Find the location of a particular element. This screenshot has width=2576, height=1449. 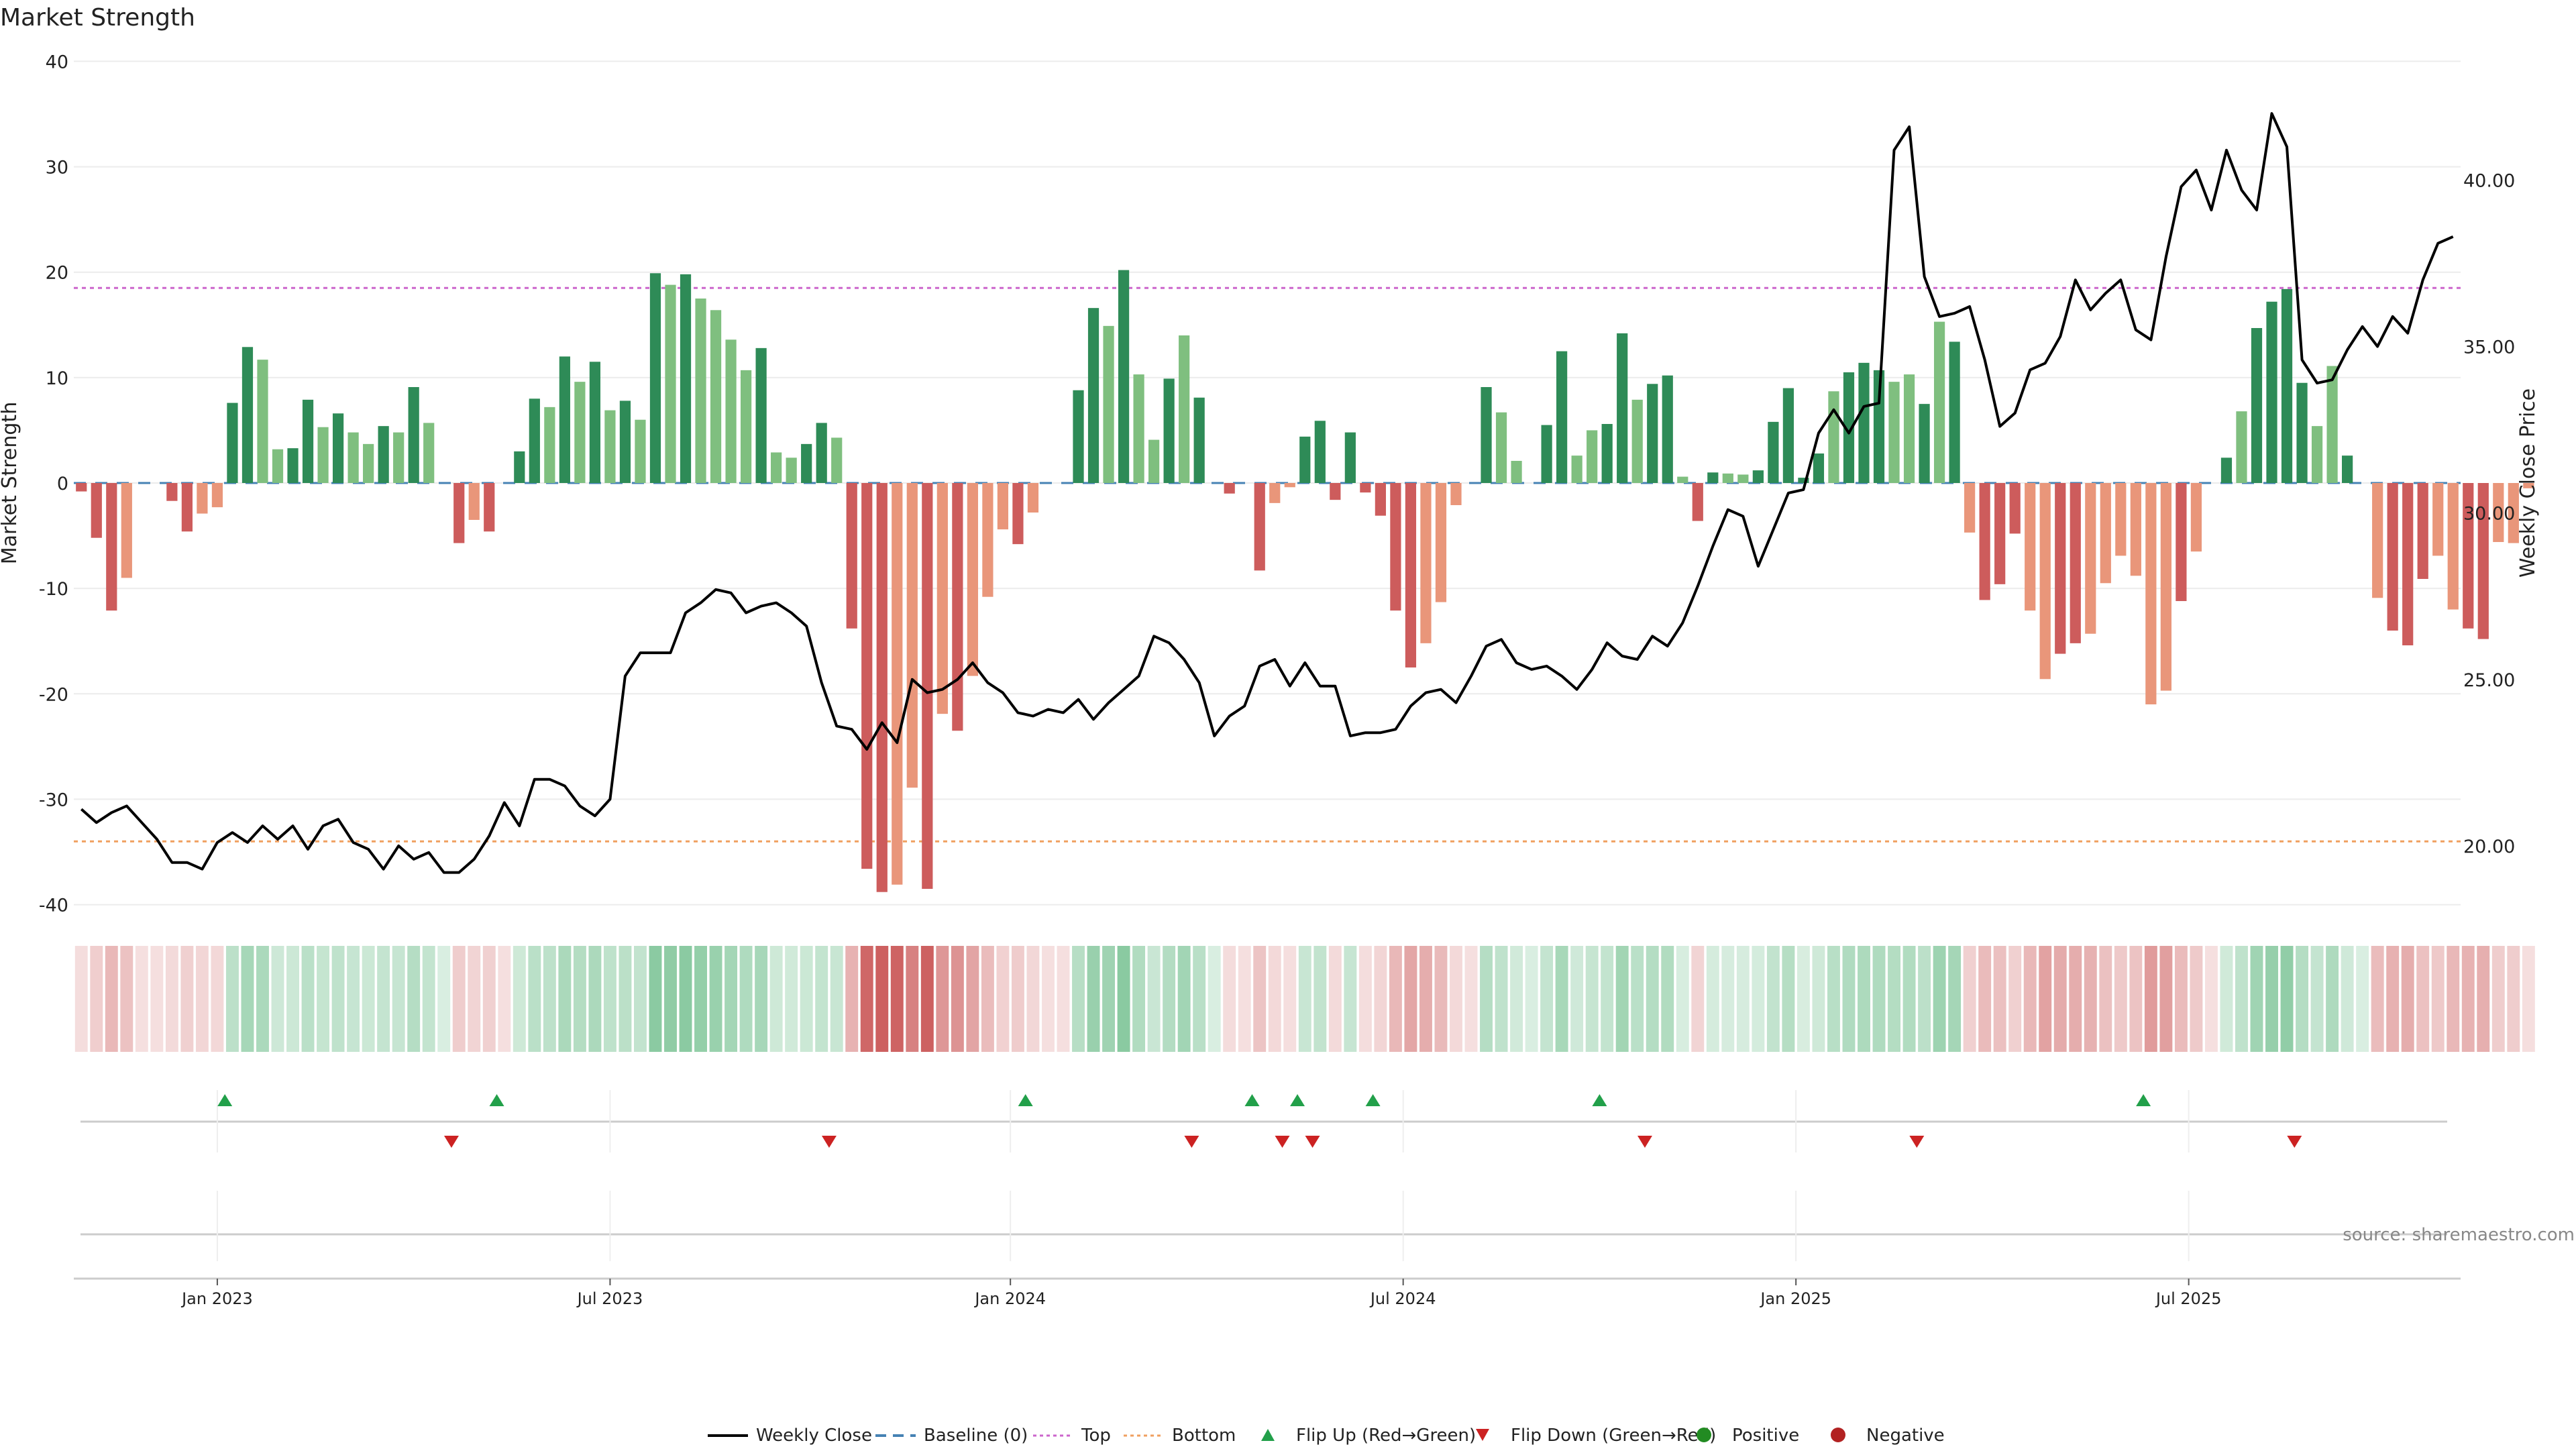

heat-strip is located at coordinates (1304, 999).